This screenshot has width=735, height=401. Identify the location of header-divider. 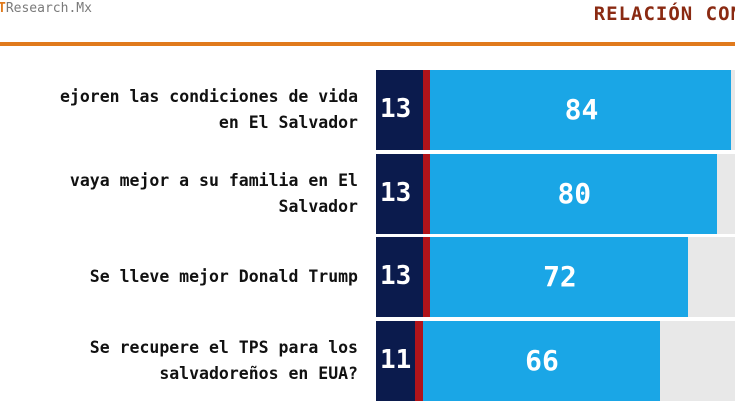
(367, 44).